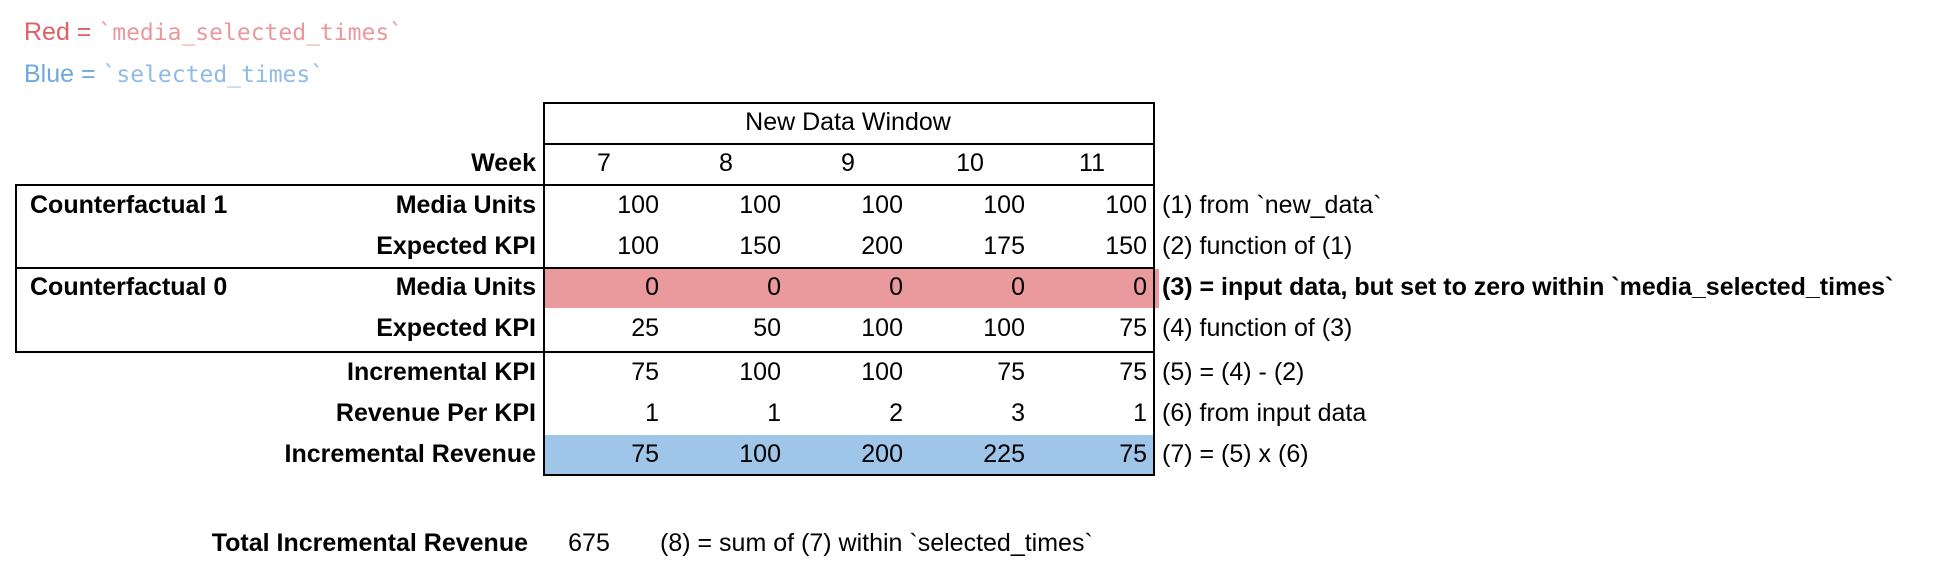 The image size is (1960, 574). What do you see at coordinates (1235, 454) in the screenshot?
I see `annotation-7: (7) = (5) x (6)` at bounding box center [1235, 454].